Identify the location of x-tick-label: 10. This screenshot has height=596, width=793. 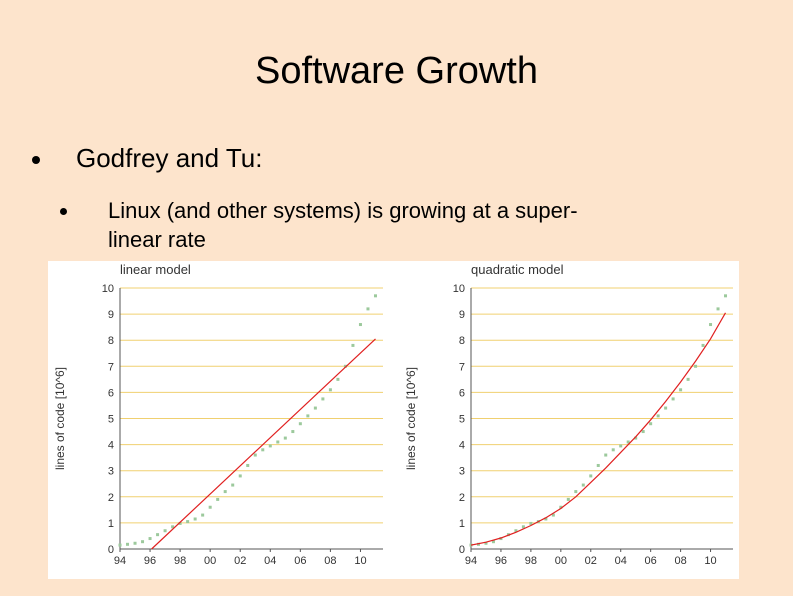
(710, 561).